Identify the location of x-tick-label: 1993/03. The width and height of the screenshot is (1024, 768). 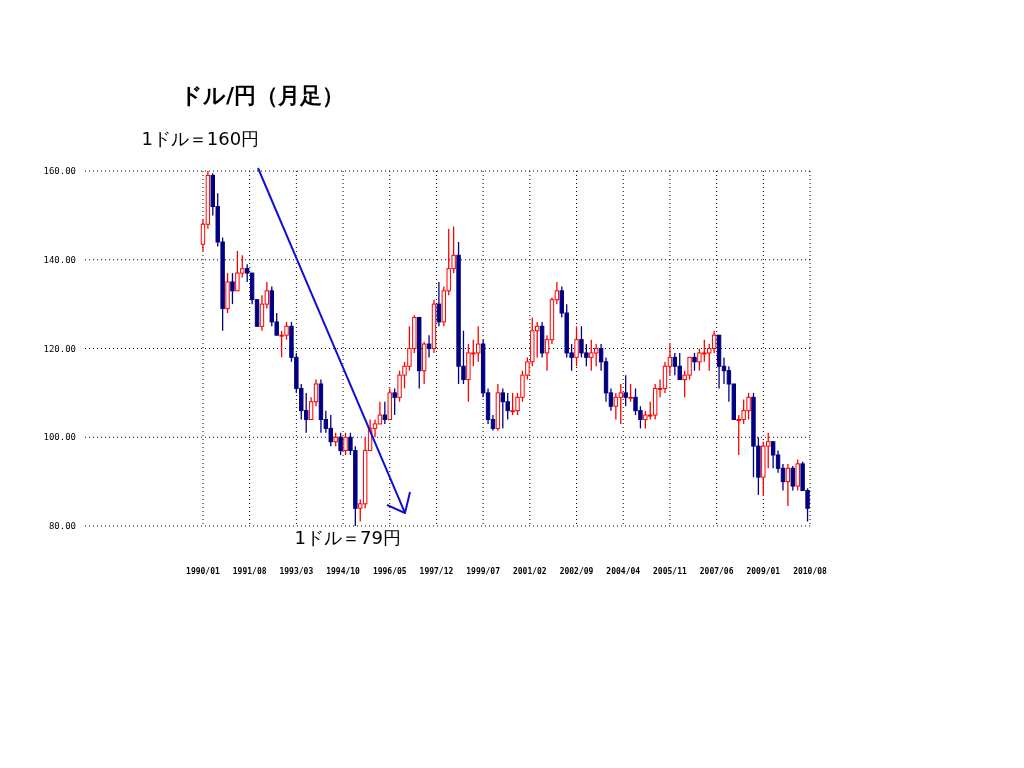
(296, 571).